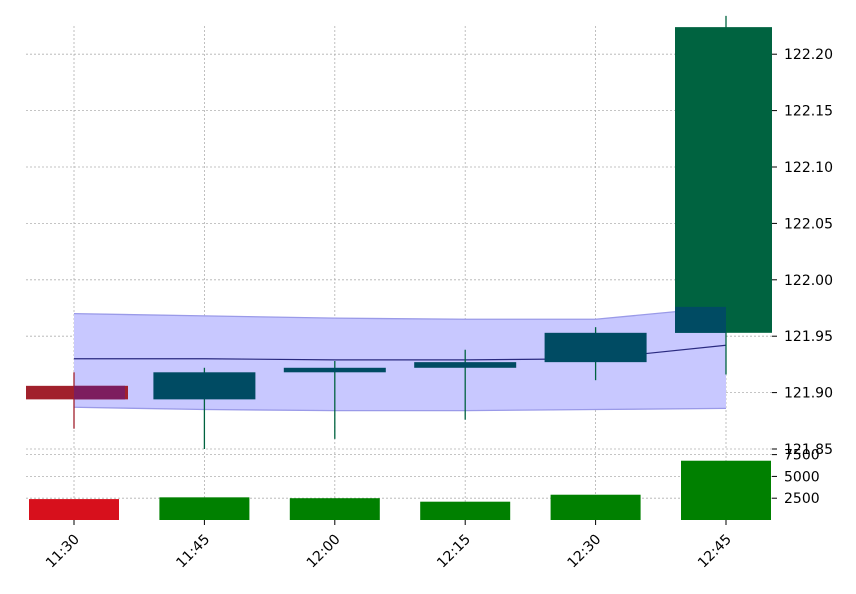  Describe the element at coordinates (802, 456) in the screenshot. I see `volume-tick-label: 7500` at that location.